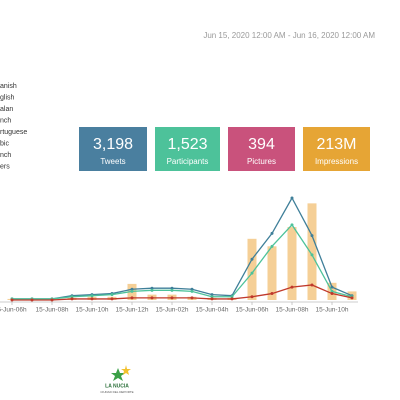 The image size is (400, 400). What do you see at coordinates (13, 310) in the screenshot?
I see `x-tick-label: 5-Jun-06h` at bounding box center [13, 310].